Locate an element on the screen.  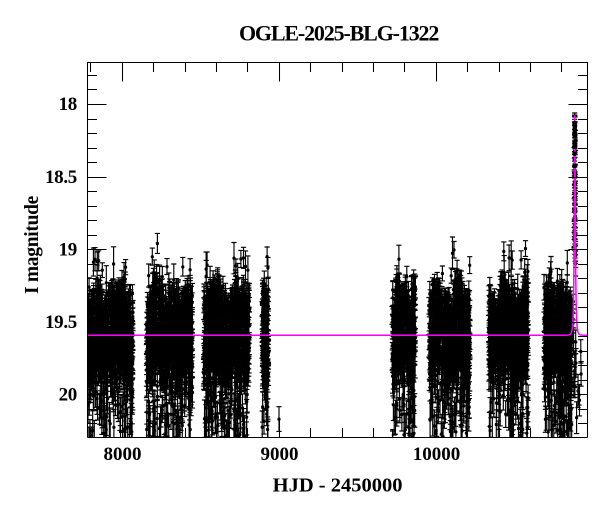
svg-text: 8000 is located at coordinates (123, 454).